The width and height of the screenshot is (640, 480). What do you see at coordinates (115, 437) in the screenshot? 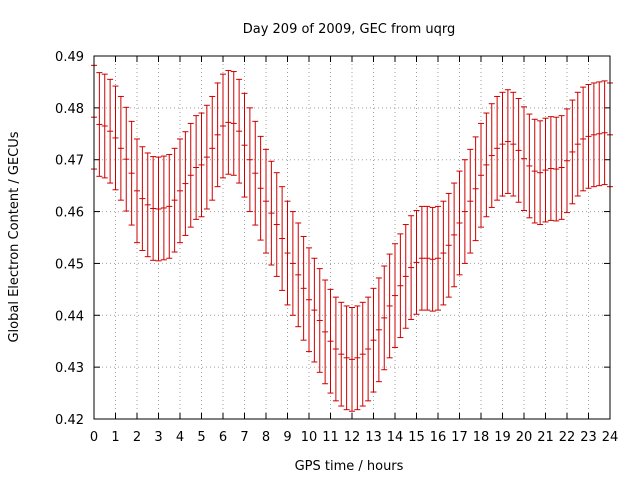
I see `x-tick-label: 1` at bounding box center [115, 437].